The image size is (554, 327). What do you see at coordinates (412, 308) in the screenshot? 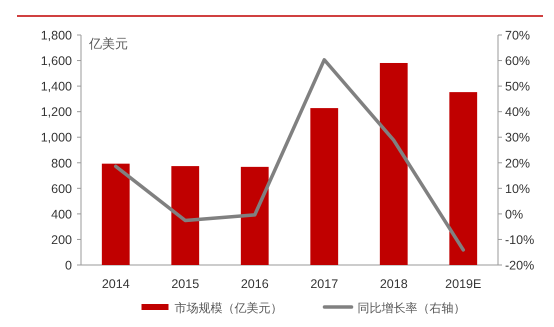
I see `legend-label: 同比增长率（右轴）` at bounding box center [412, 308].